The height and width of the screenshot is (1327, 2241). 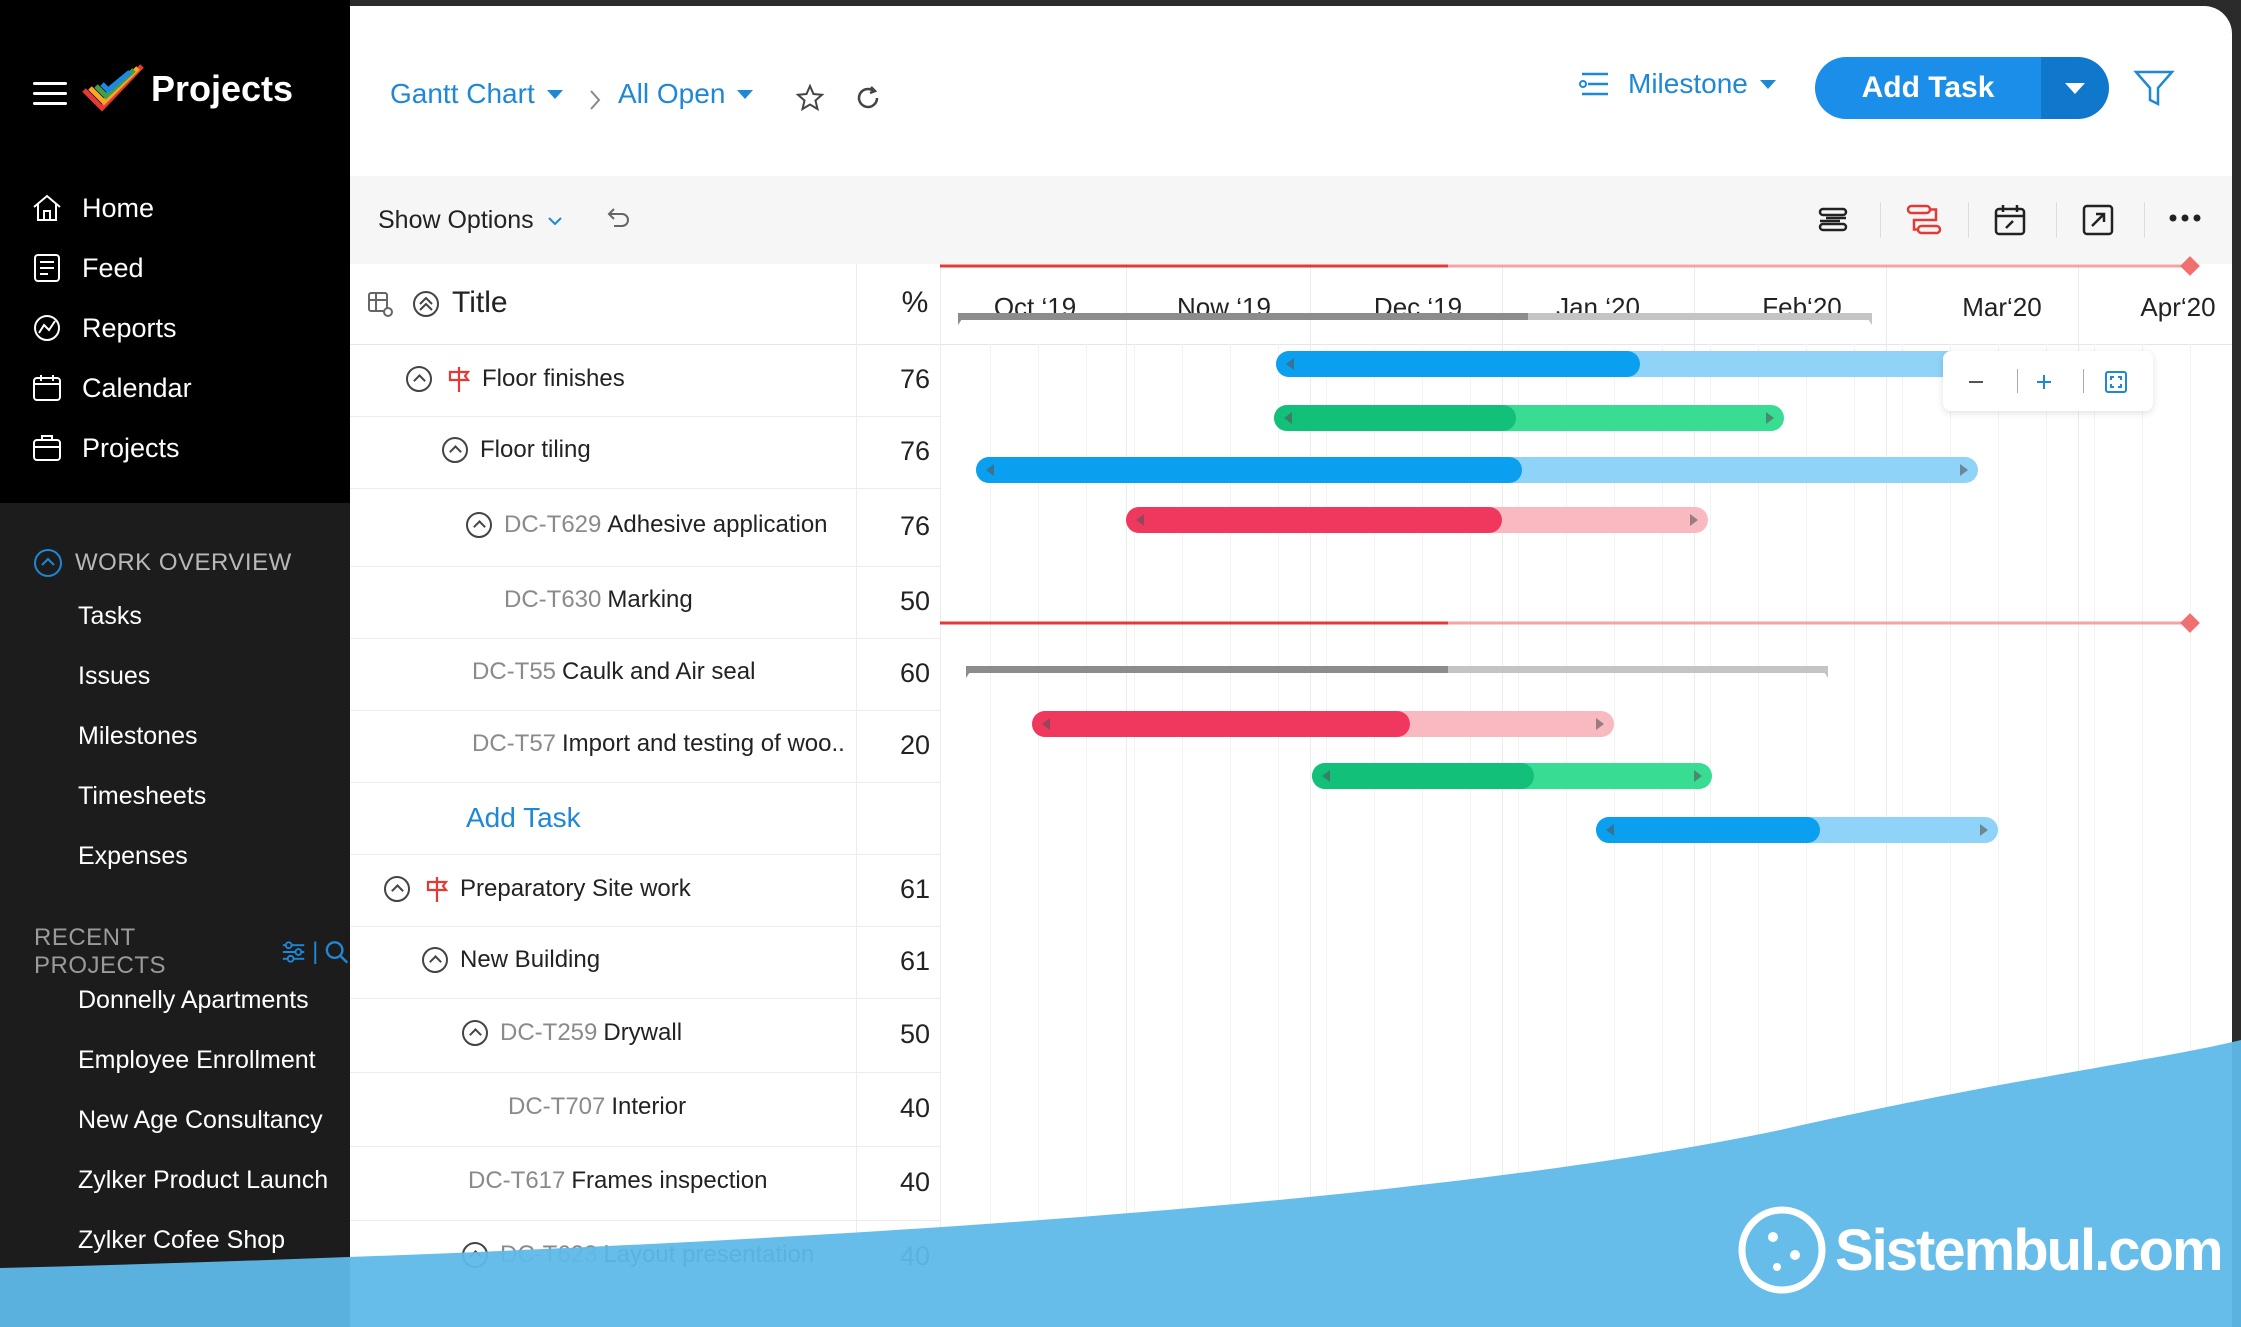 What do you see at coordinates (617, 219) in the screenshot?
I see `undo-icon` at bounding box center [617, 219].